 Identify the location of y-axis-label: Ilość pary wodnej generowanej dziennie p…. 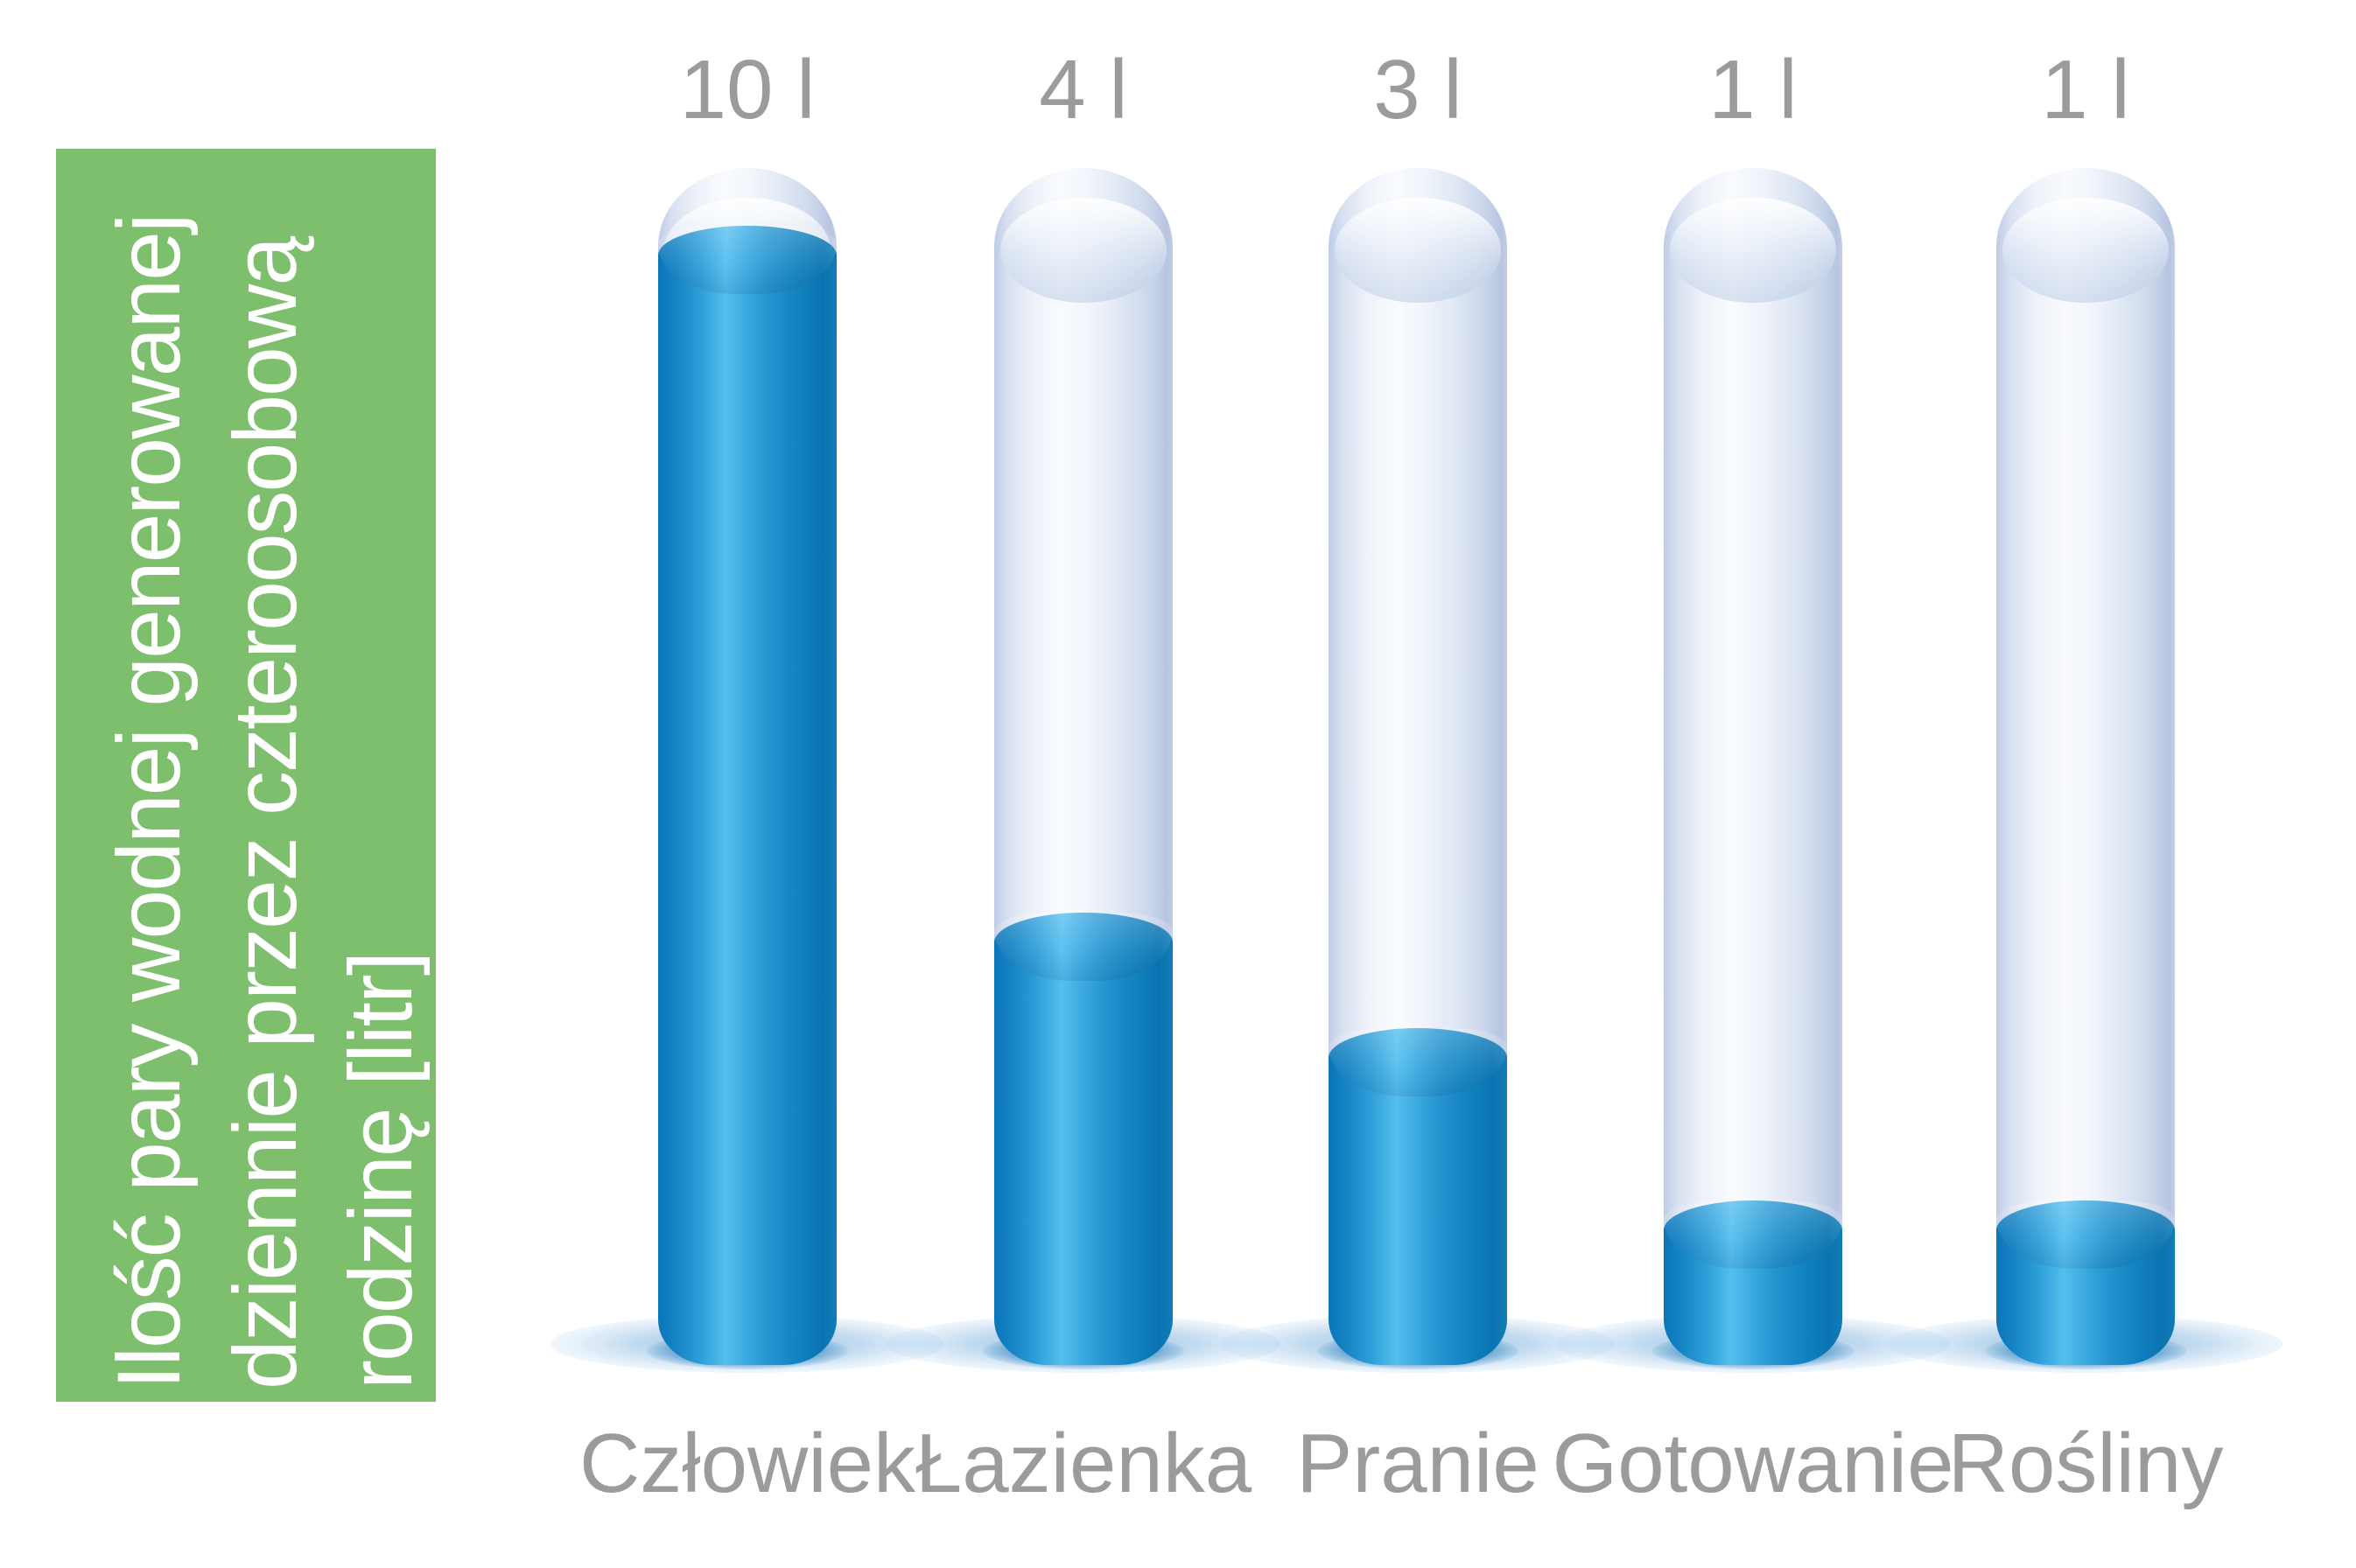
(265, 775).